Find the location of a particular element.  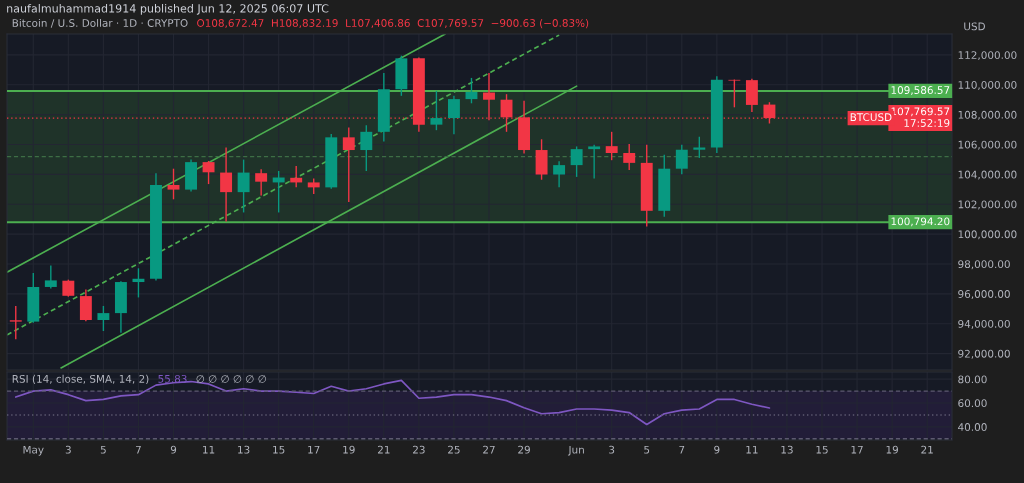

y-tick-label: 104,000.00 is located at coordinates (987, 175).